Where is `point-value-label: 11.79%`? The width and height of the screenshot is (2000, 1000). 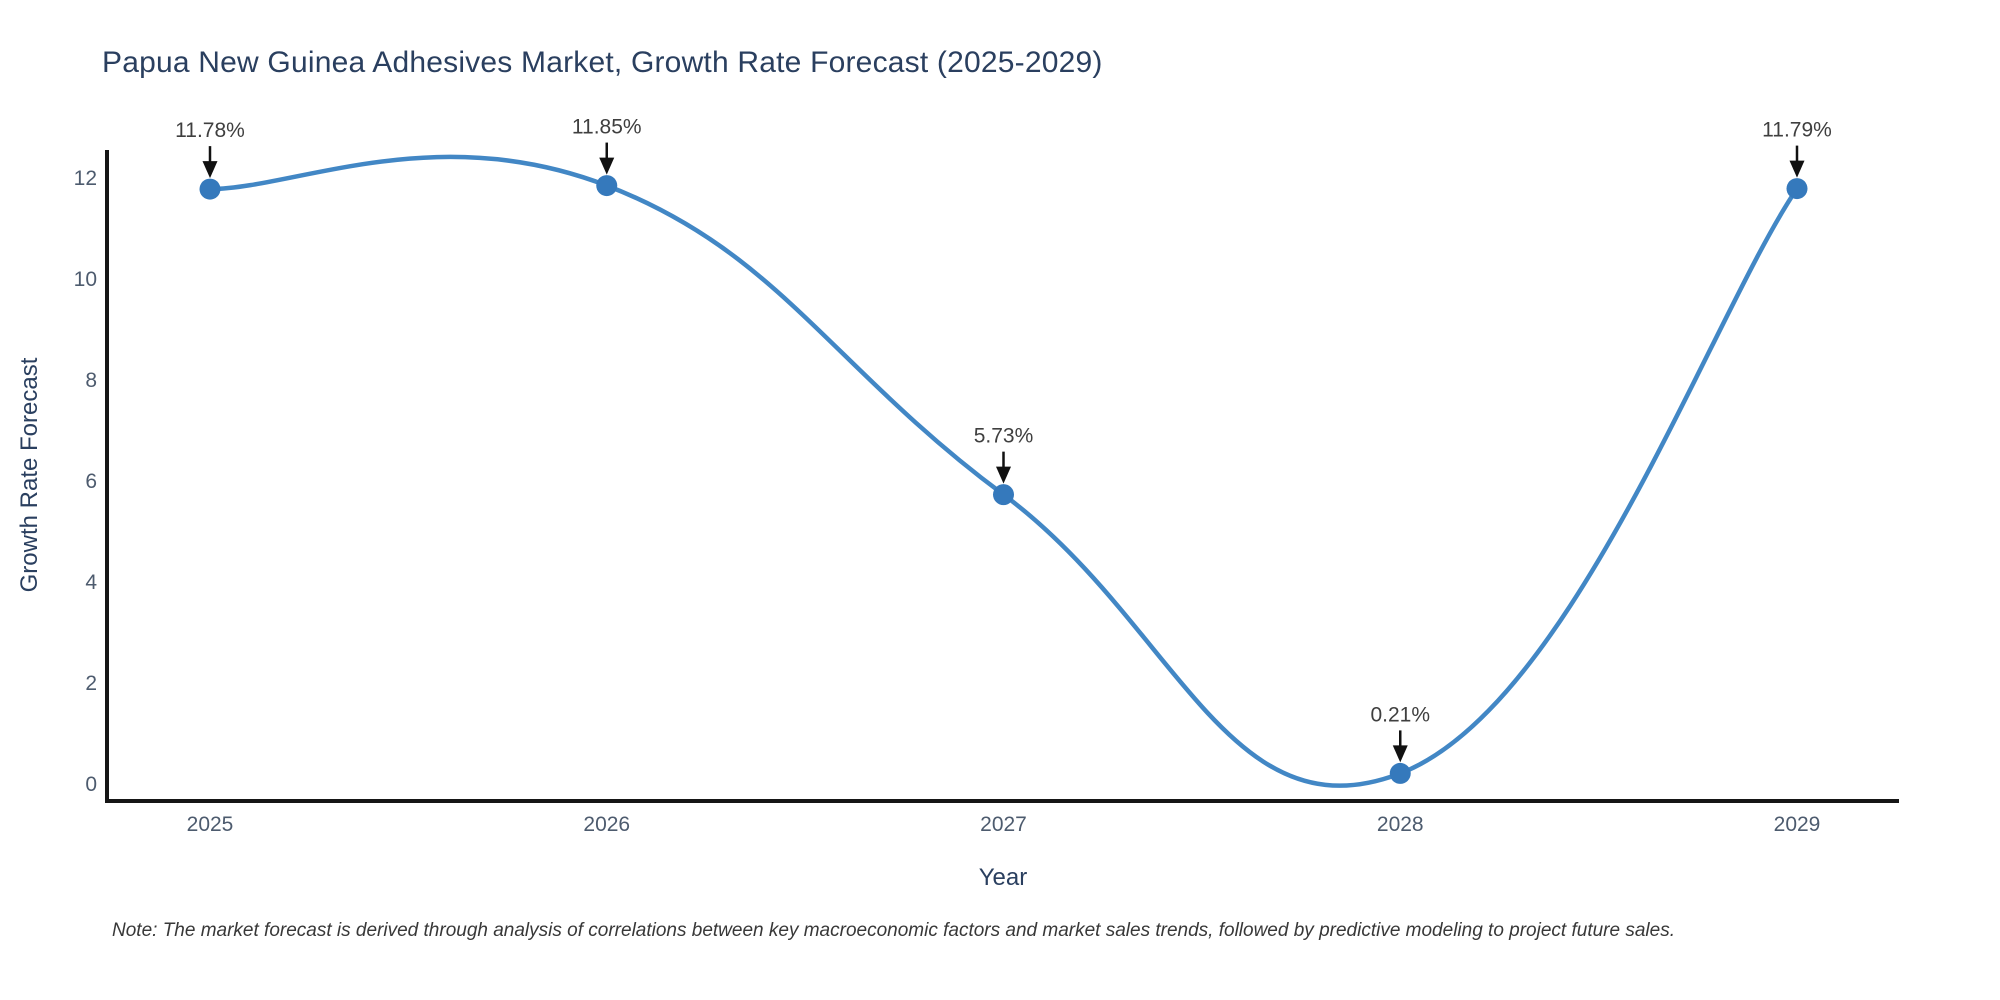
point-value-label: 11.79% is located at coordinates (1797, 130).